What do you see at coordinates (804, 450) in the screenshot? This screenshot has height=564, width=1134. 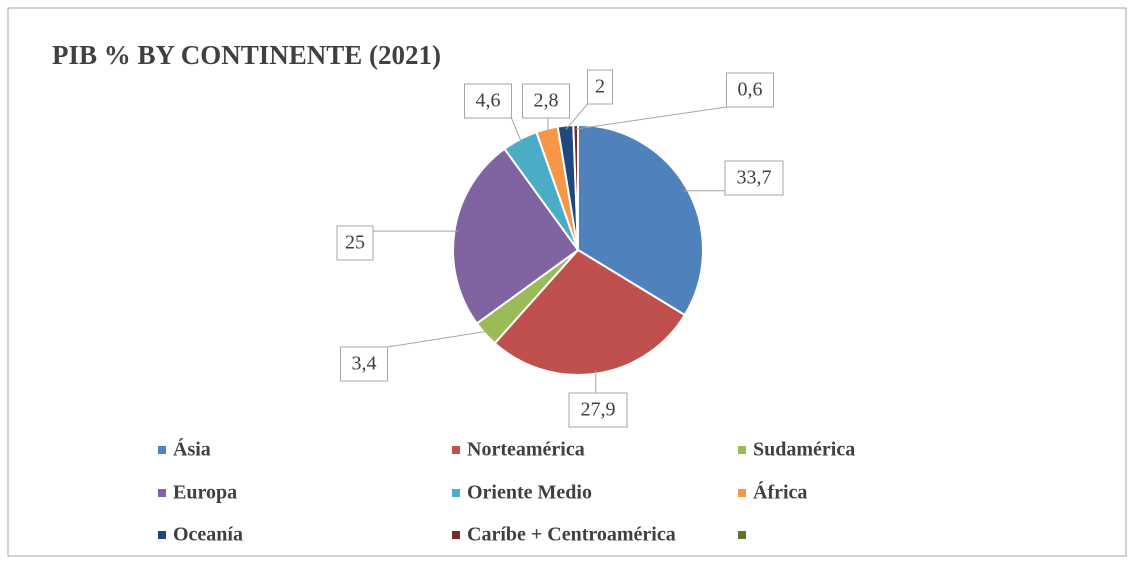 I see `legend-label: Sudamérica` at bounding box center [804, 450].